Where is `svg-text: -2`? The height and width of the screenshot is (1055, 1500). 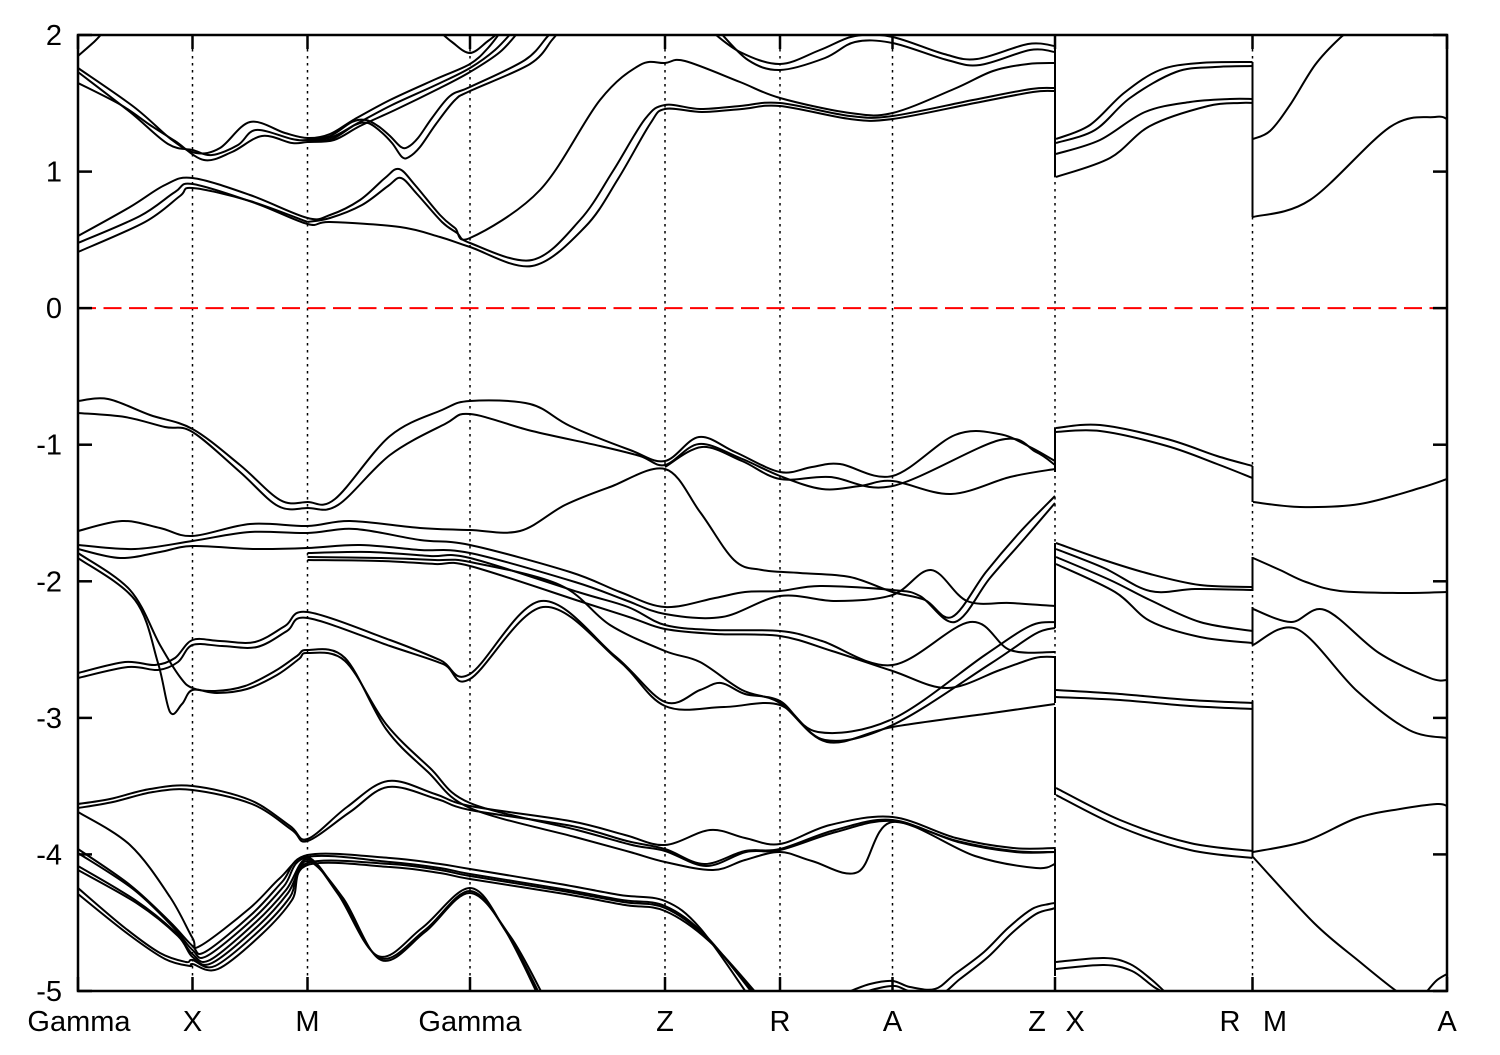 svg-text: -2 is located at coordinates (49, 582).